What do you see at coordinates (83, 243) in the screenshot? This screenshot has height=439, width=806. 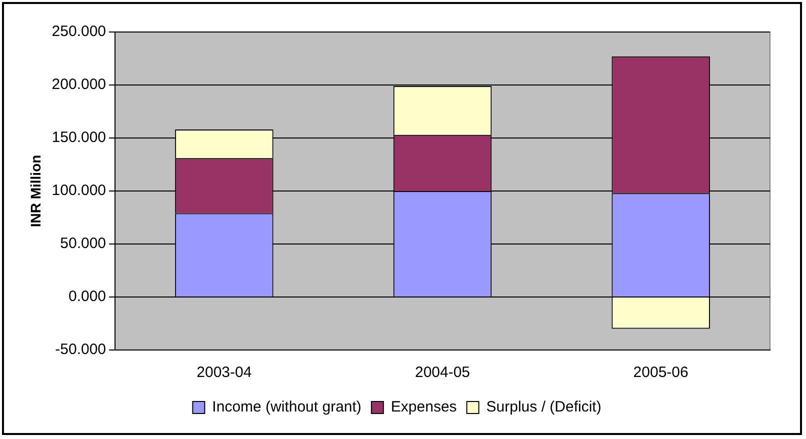 I see `y-tick-label: 50.000` at bounding box center [83, 243].